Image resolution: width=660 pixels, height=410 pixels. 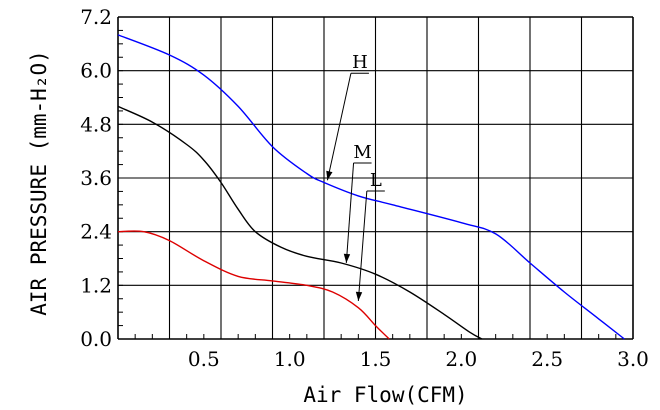 I want to click on y-tick-label: 1.2, so click(x=96, y=285).